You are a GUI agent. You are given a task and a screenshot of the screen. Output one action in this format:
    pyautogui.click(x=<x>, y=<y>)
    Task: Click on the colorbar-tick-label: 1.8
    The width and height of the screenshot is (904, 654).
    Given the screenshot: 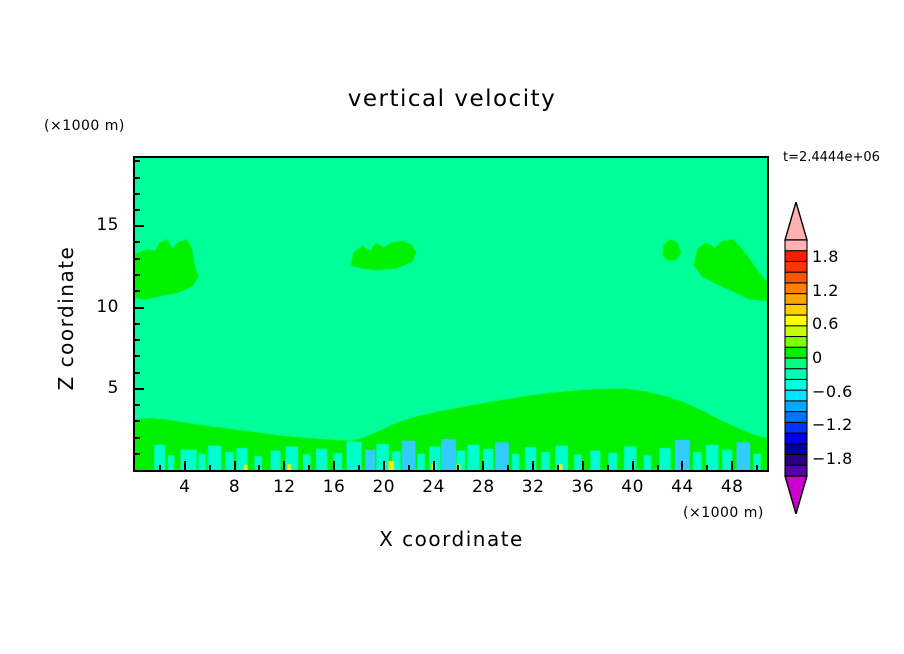 What is the action you would take?
    pyautogui.click(x=825, y=256)
    